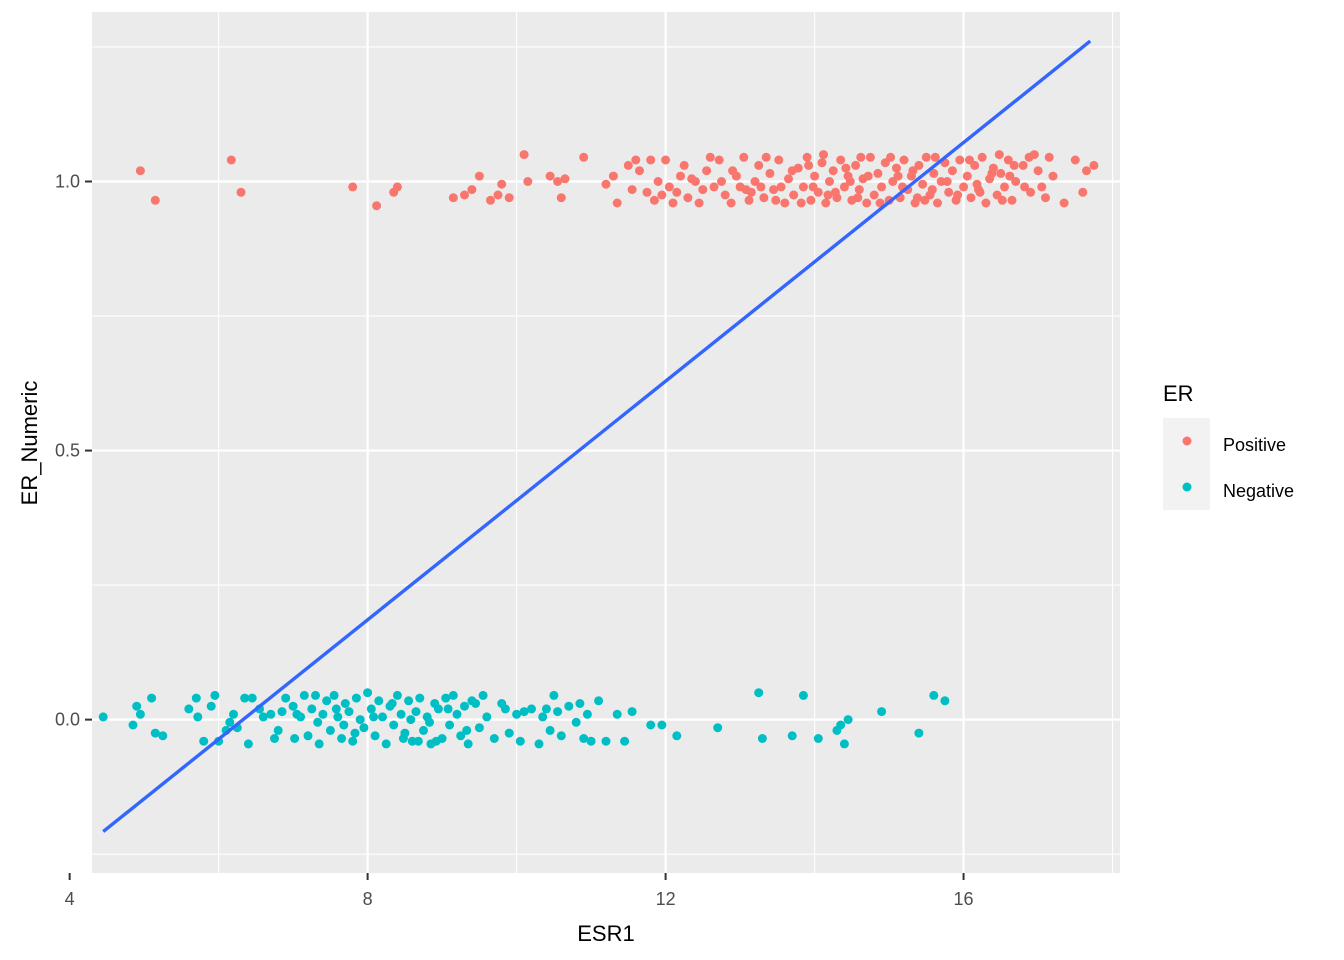 Image resolution: width=1344 pixels, height=960 pixels. I want to click on x-axis-title: ESR1, so click(605, 933).